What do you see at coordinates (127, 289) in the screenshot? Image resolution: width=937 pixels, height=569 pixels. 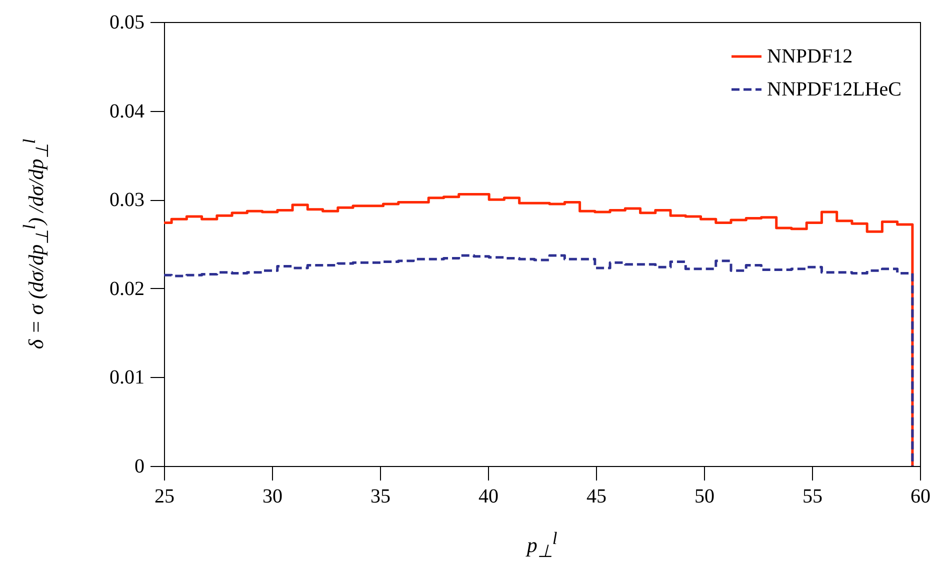 I see `y-tick-label: 0.02` at bounding box center [127, 289].